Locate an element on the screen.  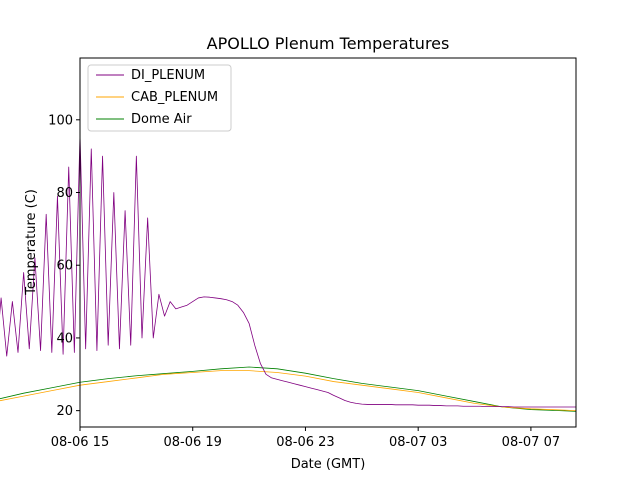
y-tick-label: 100 is located at coordinates (60, 120).